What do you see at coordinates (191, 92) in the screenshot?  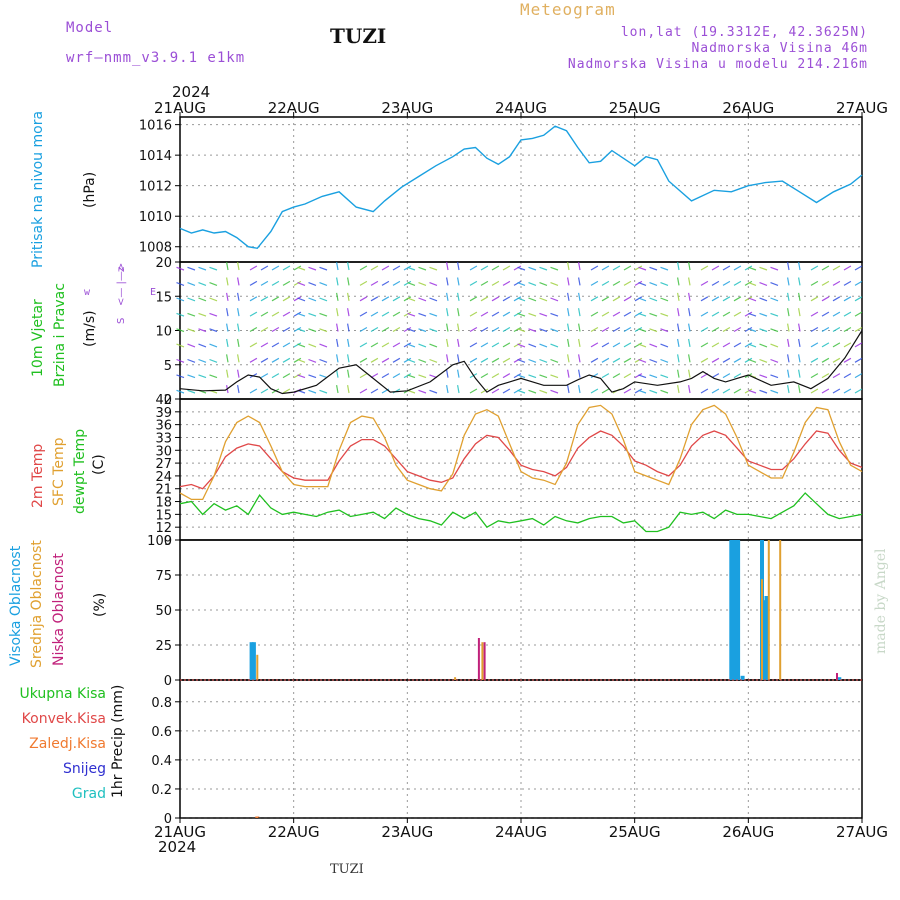 I see `year-top: 2024` at bounding box center [191, 92].